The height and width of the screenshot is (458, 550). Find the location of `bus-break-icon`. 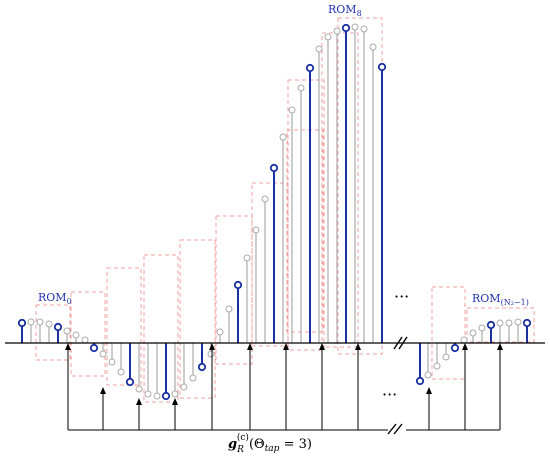

bus-break-icon is located at coordinates (395, 429).